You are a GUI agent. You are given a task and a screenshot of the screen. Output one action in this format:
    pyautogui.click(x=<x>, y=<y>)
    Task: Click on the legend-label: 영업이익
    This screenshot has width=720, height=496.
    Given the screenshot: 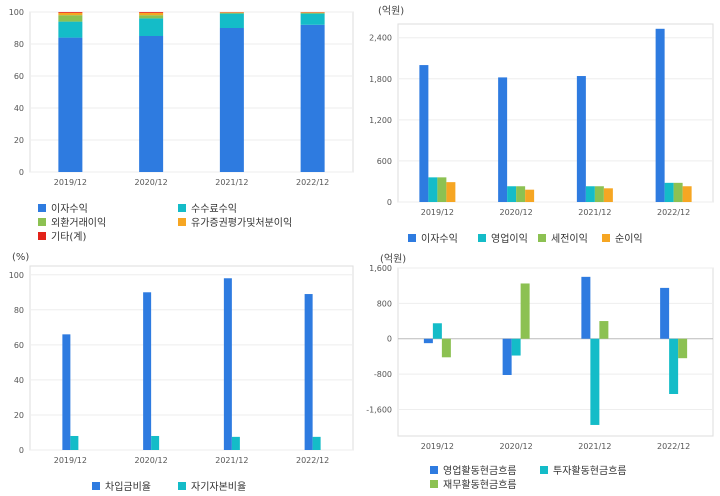 What is the action you would take?
    pyautogui.click(x=509, y=239)
    